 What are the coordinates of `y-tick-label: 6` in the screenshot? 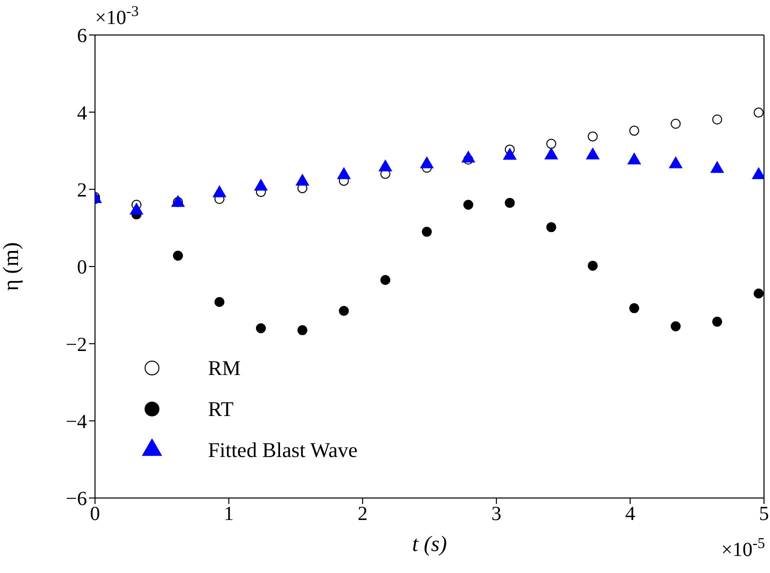 It's located at (82, 36).